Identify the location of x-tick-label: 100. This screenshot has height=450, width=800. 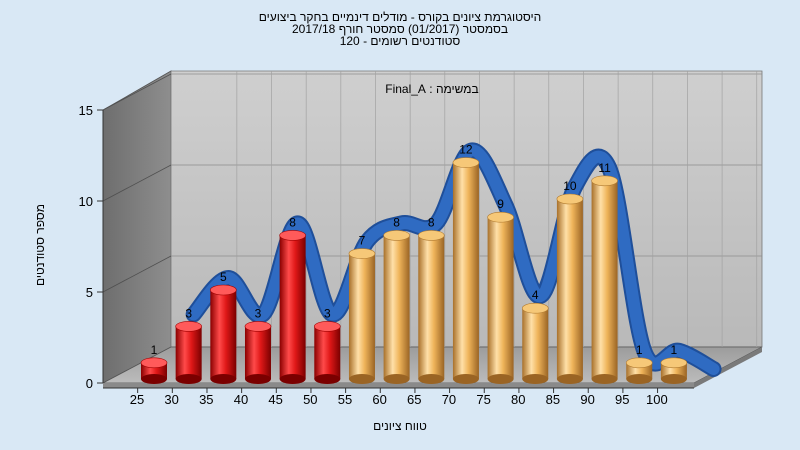
(657, 399).